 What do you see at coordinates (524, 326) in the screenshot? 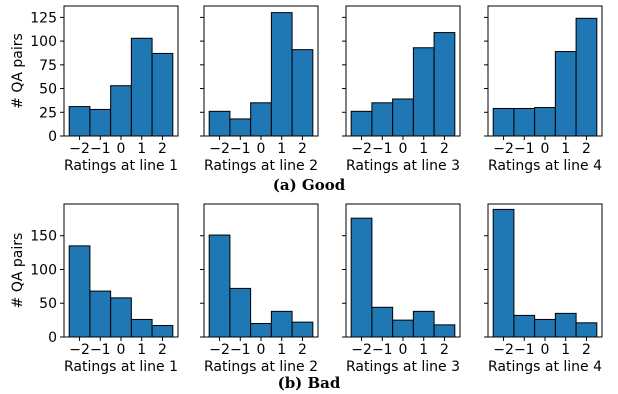
I see `bar-bad-4--1` at bounding box center [524, 326].